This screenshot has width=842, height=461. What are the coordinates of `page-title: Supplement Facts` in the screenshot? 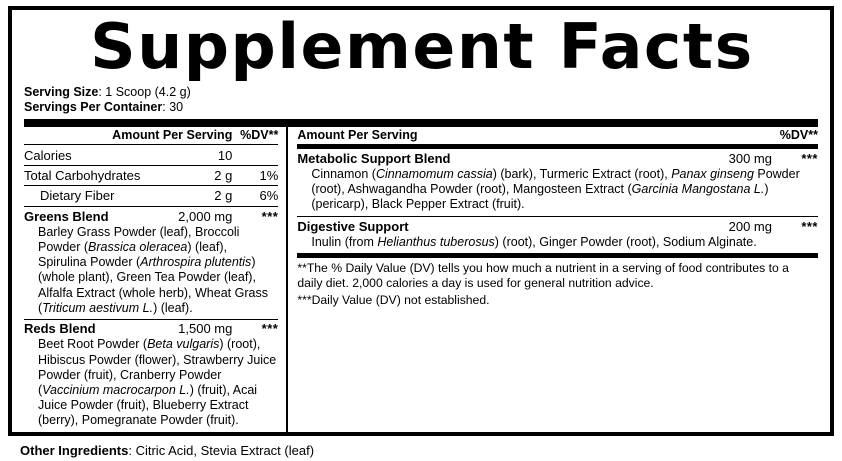 It's located at (422, 46).